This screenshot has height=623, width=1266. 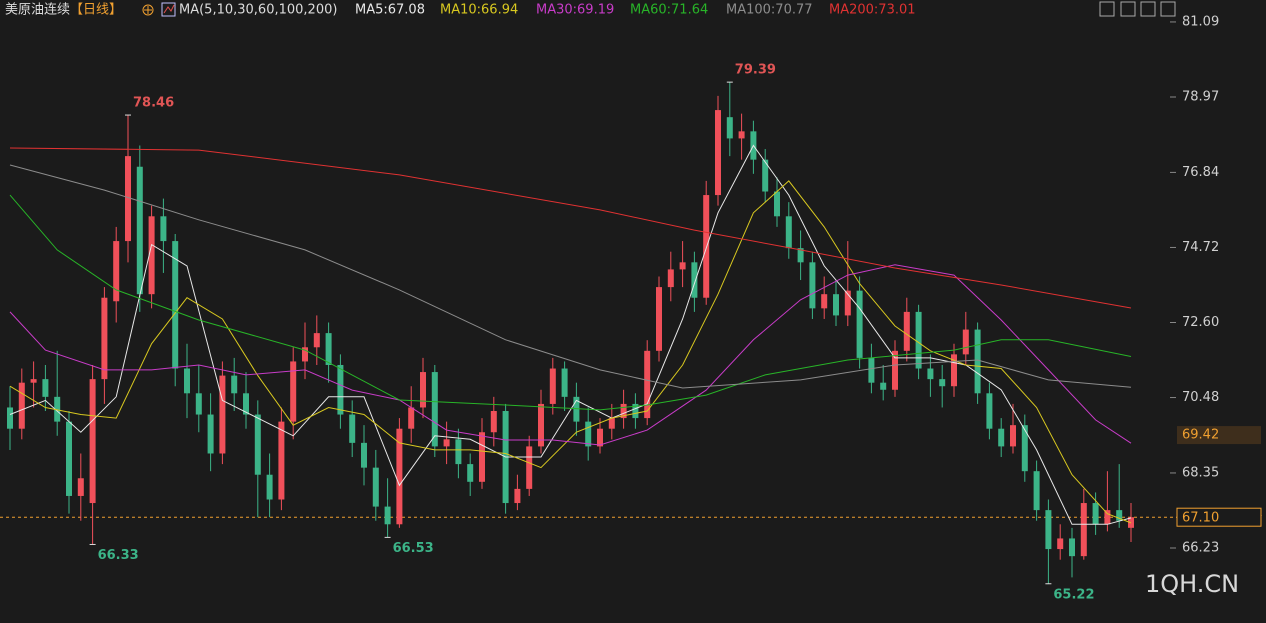 What do you see at coordinates (1200, 518) in the screenshot?
I see `current-price-label: 67.10` at bounding box center [1200, 518].